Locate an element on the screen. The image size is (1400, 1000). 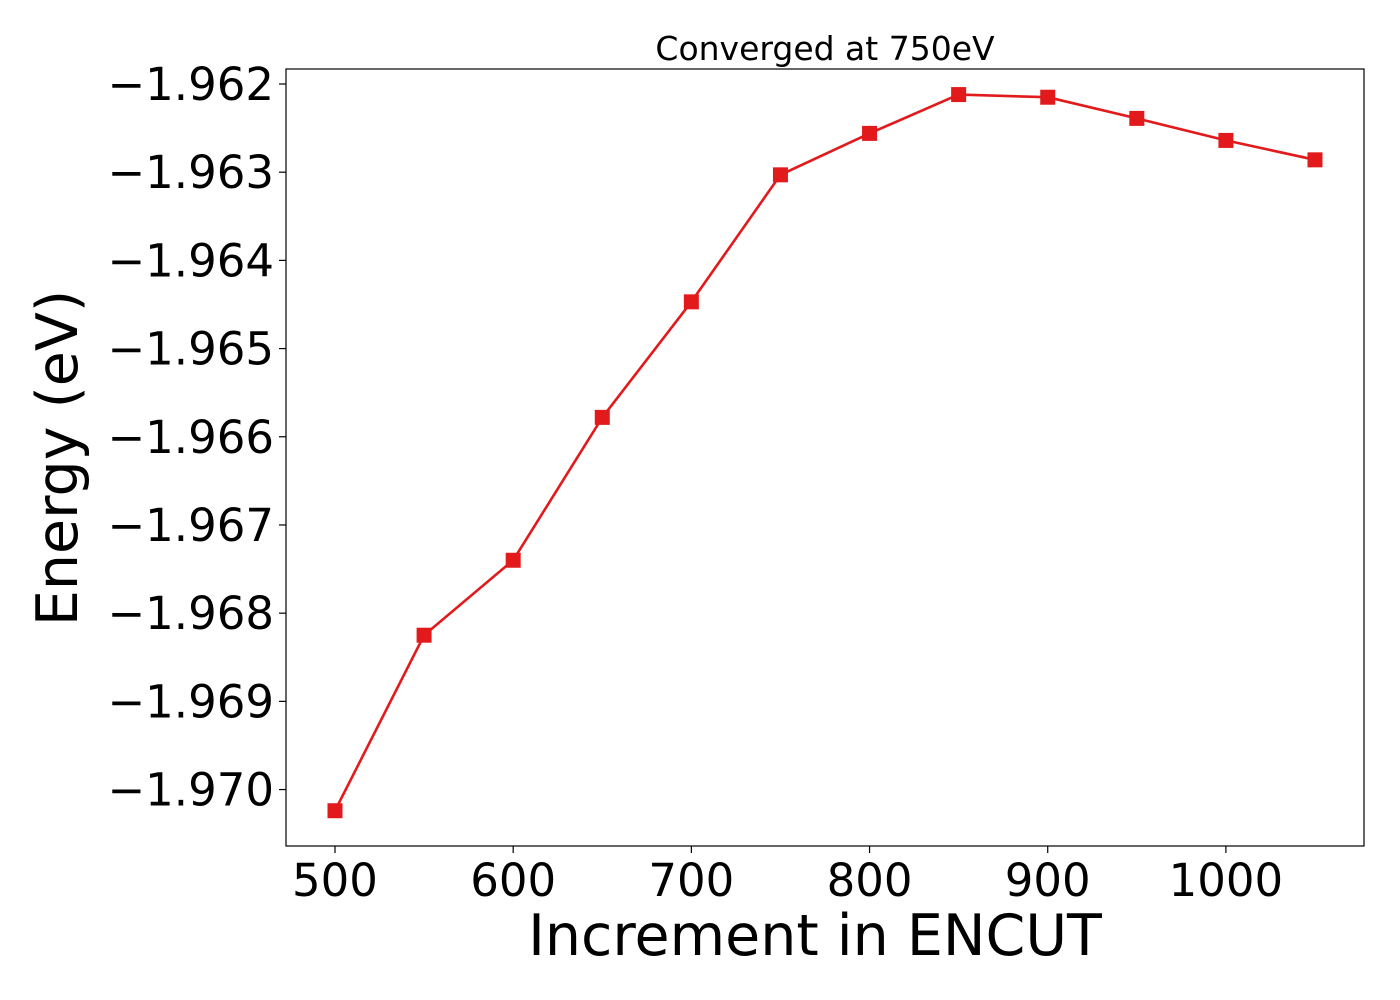
x-tick-label: 500 is located at coordinates (335, 880).